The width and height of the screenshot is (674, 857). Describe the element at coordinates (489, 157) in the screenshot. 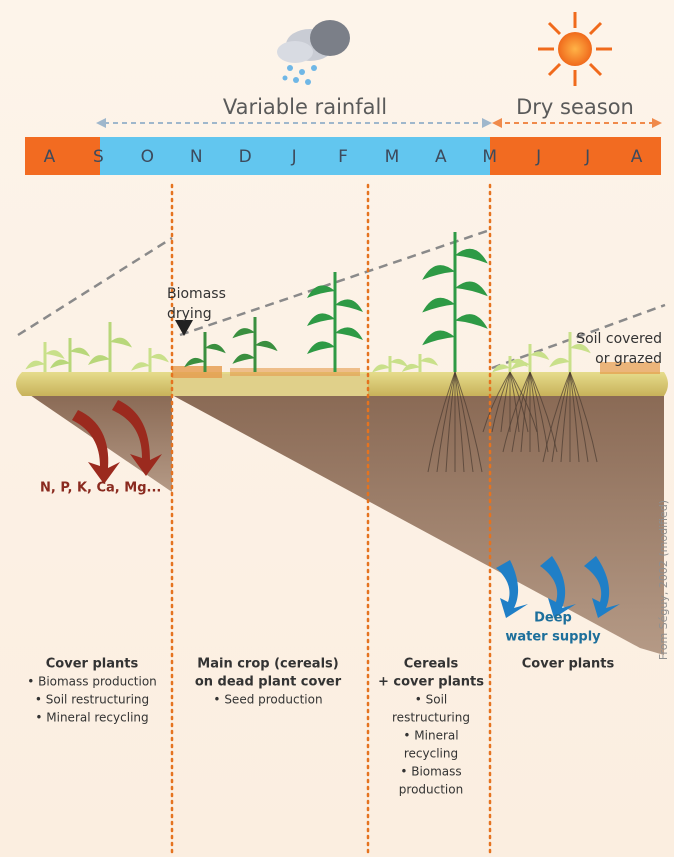

I see `month-label: M` at that location.